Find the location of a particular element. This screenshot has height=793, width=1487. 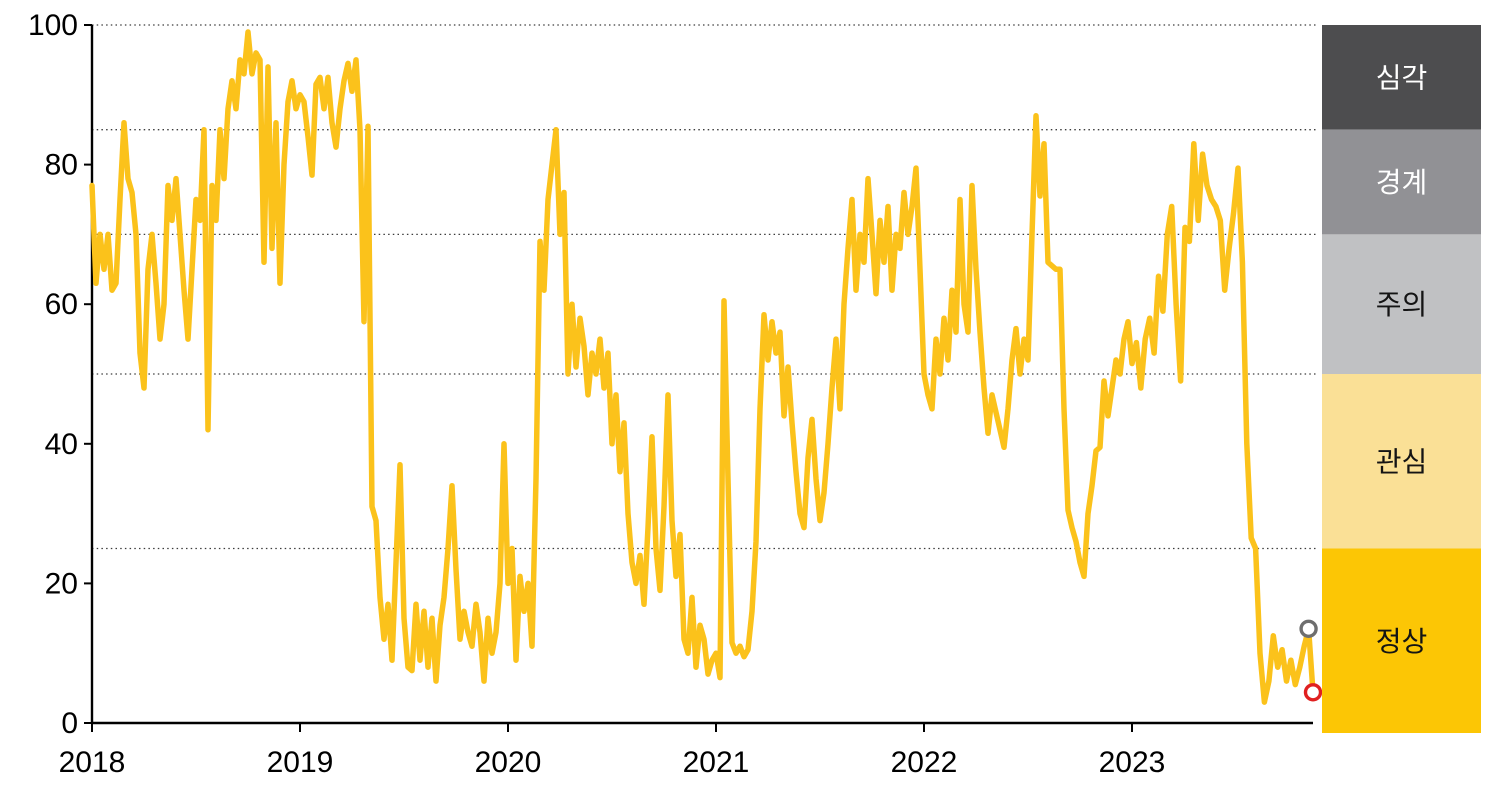

x-tick-label: 2018 is located at coordinates (92, 762).